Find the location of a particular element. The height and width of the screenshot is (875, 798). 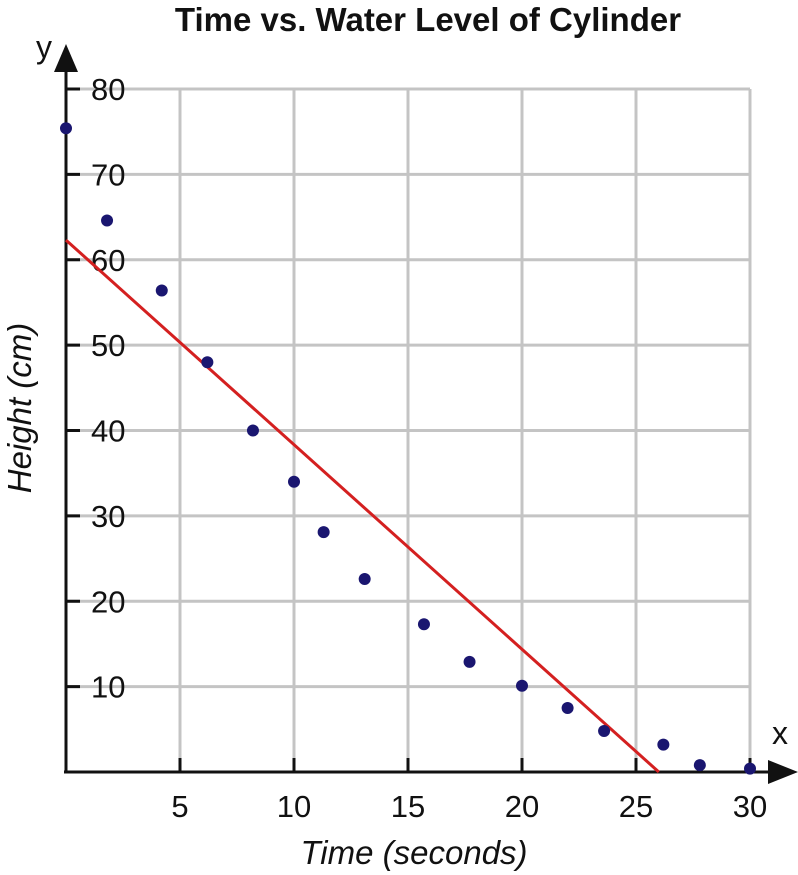

y-tick-label: 10 is located at coordinates (108, 687).